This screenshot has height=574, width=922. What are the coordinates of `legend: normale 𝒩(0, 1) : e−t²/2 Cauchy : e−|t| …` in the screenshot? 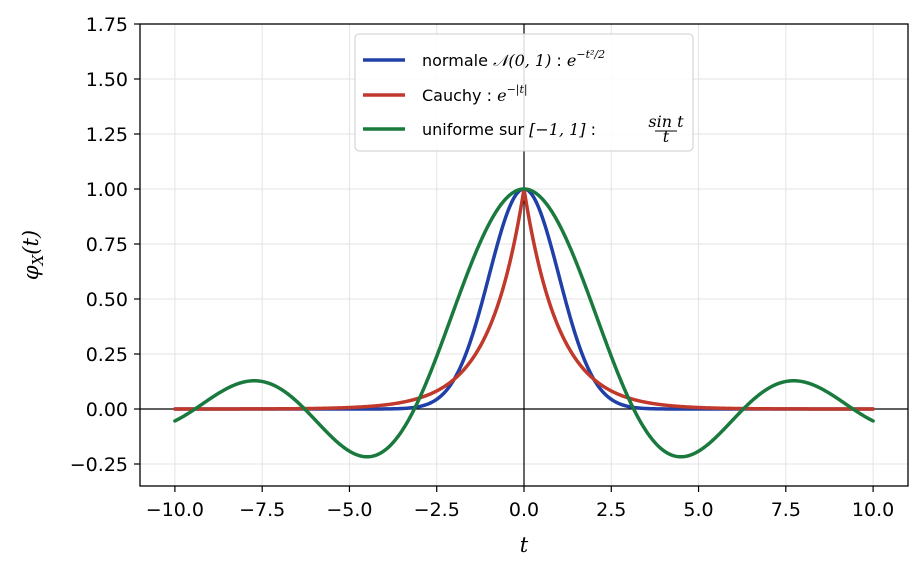 It's located at (524, 92).